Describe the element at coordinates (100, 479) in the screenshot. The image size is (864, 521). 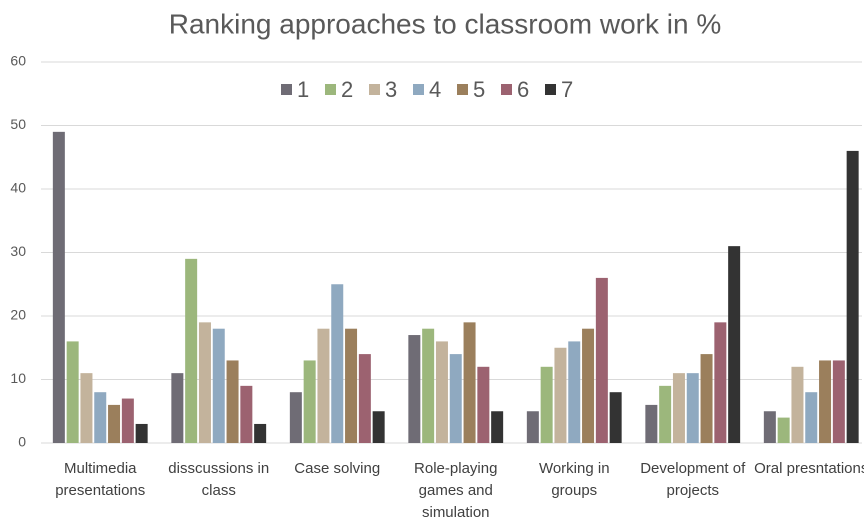
I see `x-tick-label: Multimedia presentations` at that location.